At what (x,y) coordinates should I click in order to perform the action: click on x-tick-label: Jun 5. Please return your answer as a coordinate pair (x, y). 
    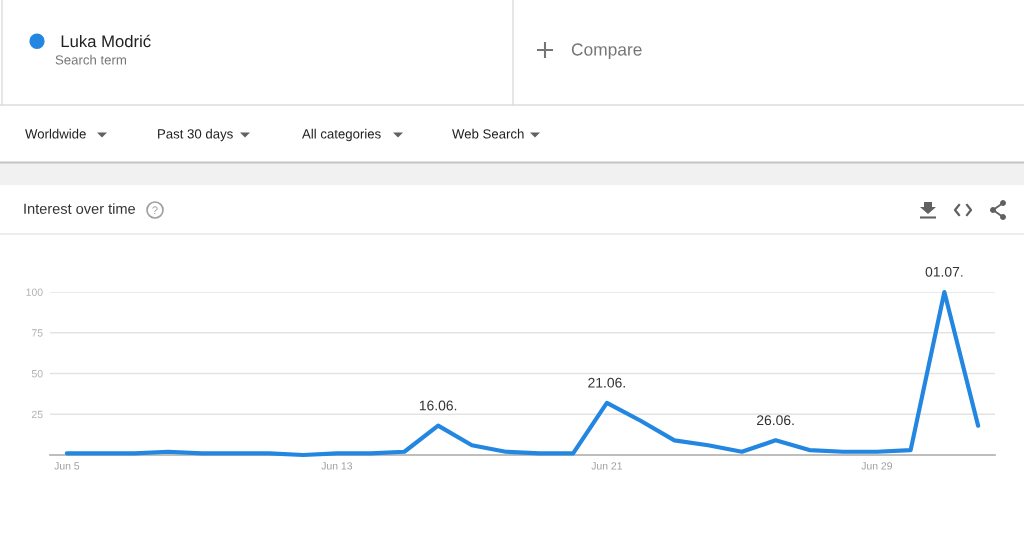
    Looking at the image, I should click on (67, 466).